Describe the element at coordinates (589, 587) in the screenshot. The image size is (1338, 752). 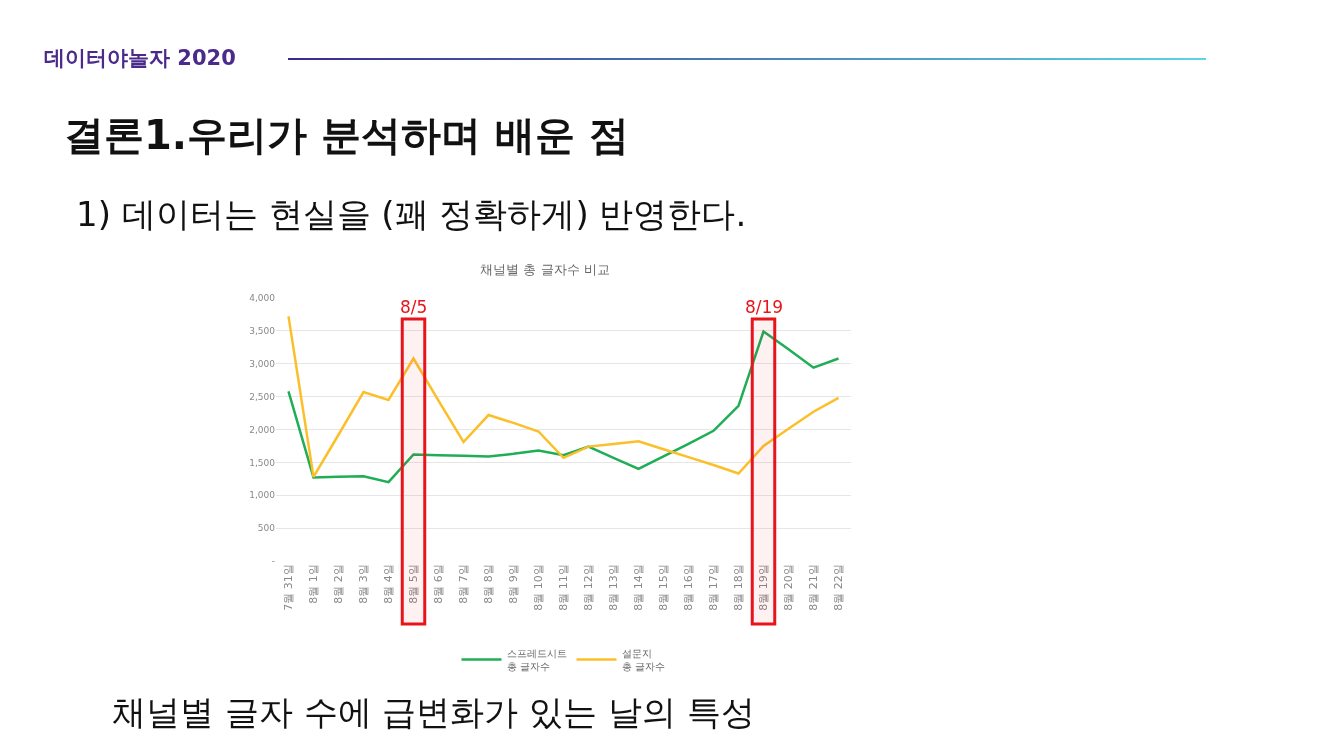
I see `x-tick-label: 8월 12일` at that location.